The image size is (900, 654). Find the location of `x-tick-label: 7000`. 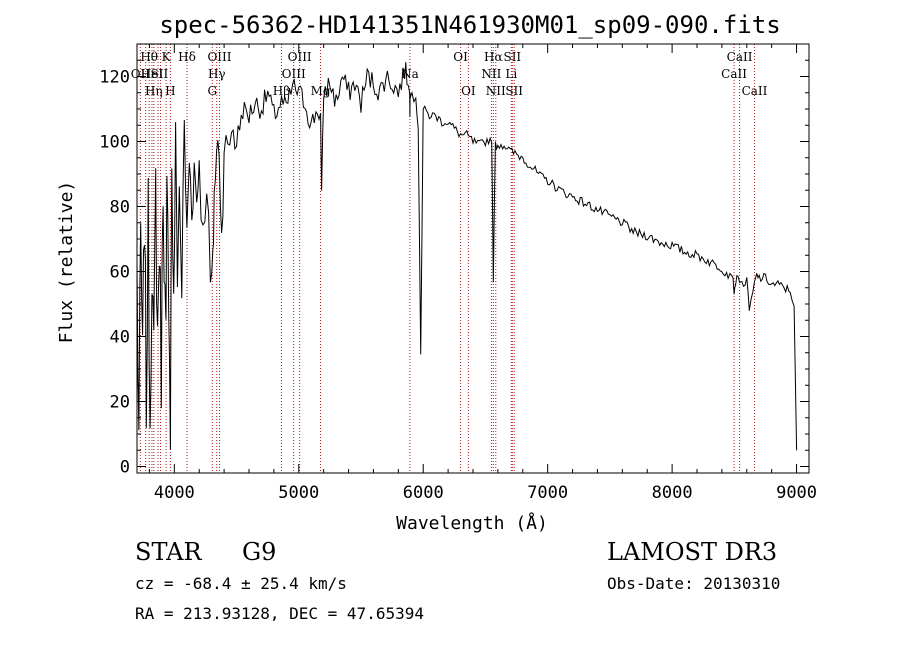

x-tick-label: 7000 is located at coordinates (547, 493).